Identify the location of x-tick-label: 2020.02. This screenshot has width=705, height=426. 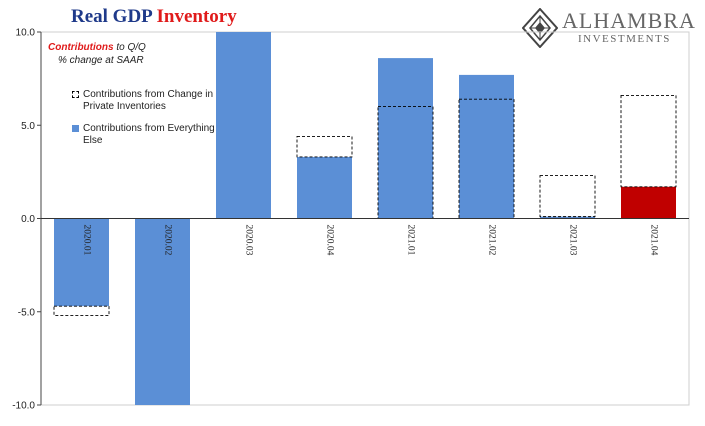
(168, 240).